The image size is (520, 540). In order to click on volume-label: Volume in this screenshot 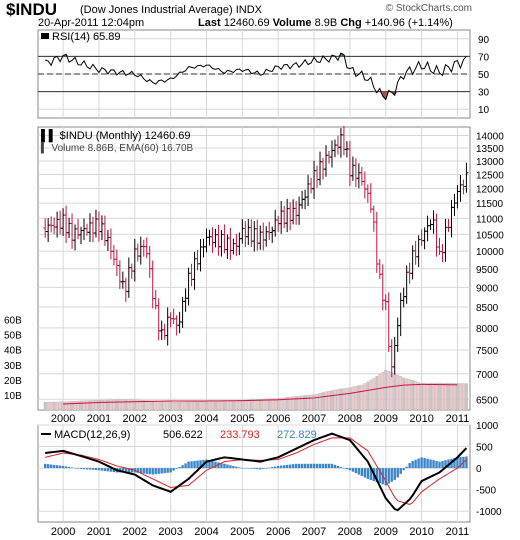, I will do `click(292, 23)`.